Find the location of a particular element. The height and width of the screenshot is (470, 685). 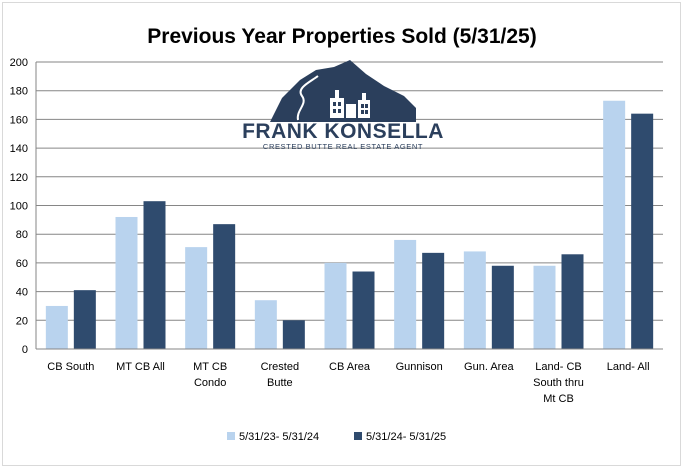

y-tick-label: 180 is located at coordinates (19, 92).